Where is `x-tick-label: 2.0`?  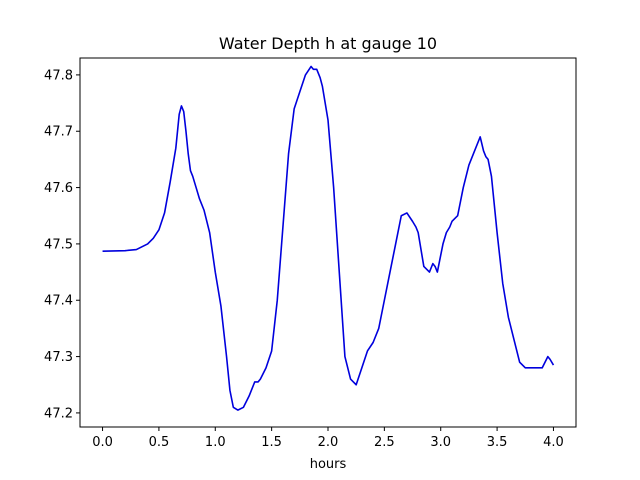
x-tick-label: 2.0 is located at coordinates (328, 442).